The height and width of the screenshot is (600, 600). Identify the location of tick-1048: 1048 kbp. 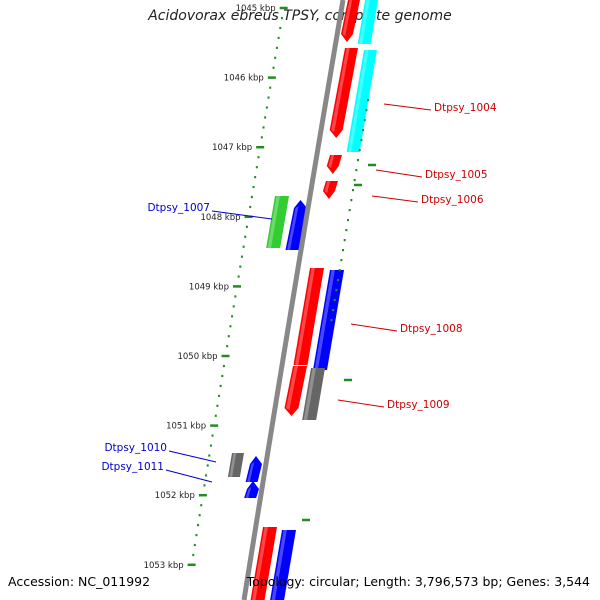
(226, 245).